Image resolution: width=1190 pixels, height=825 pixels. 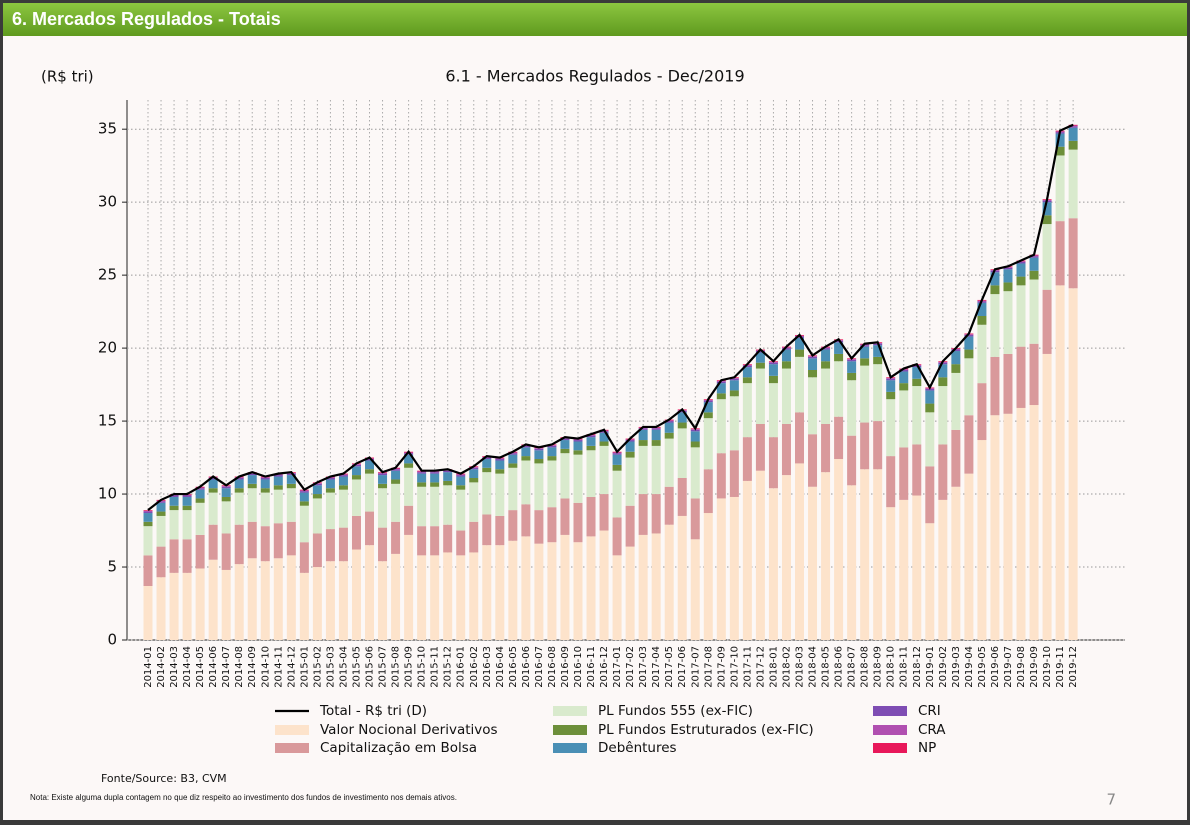 I want to click on x-tick-label: 2014-12, so click(x=291, y=667).